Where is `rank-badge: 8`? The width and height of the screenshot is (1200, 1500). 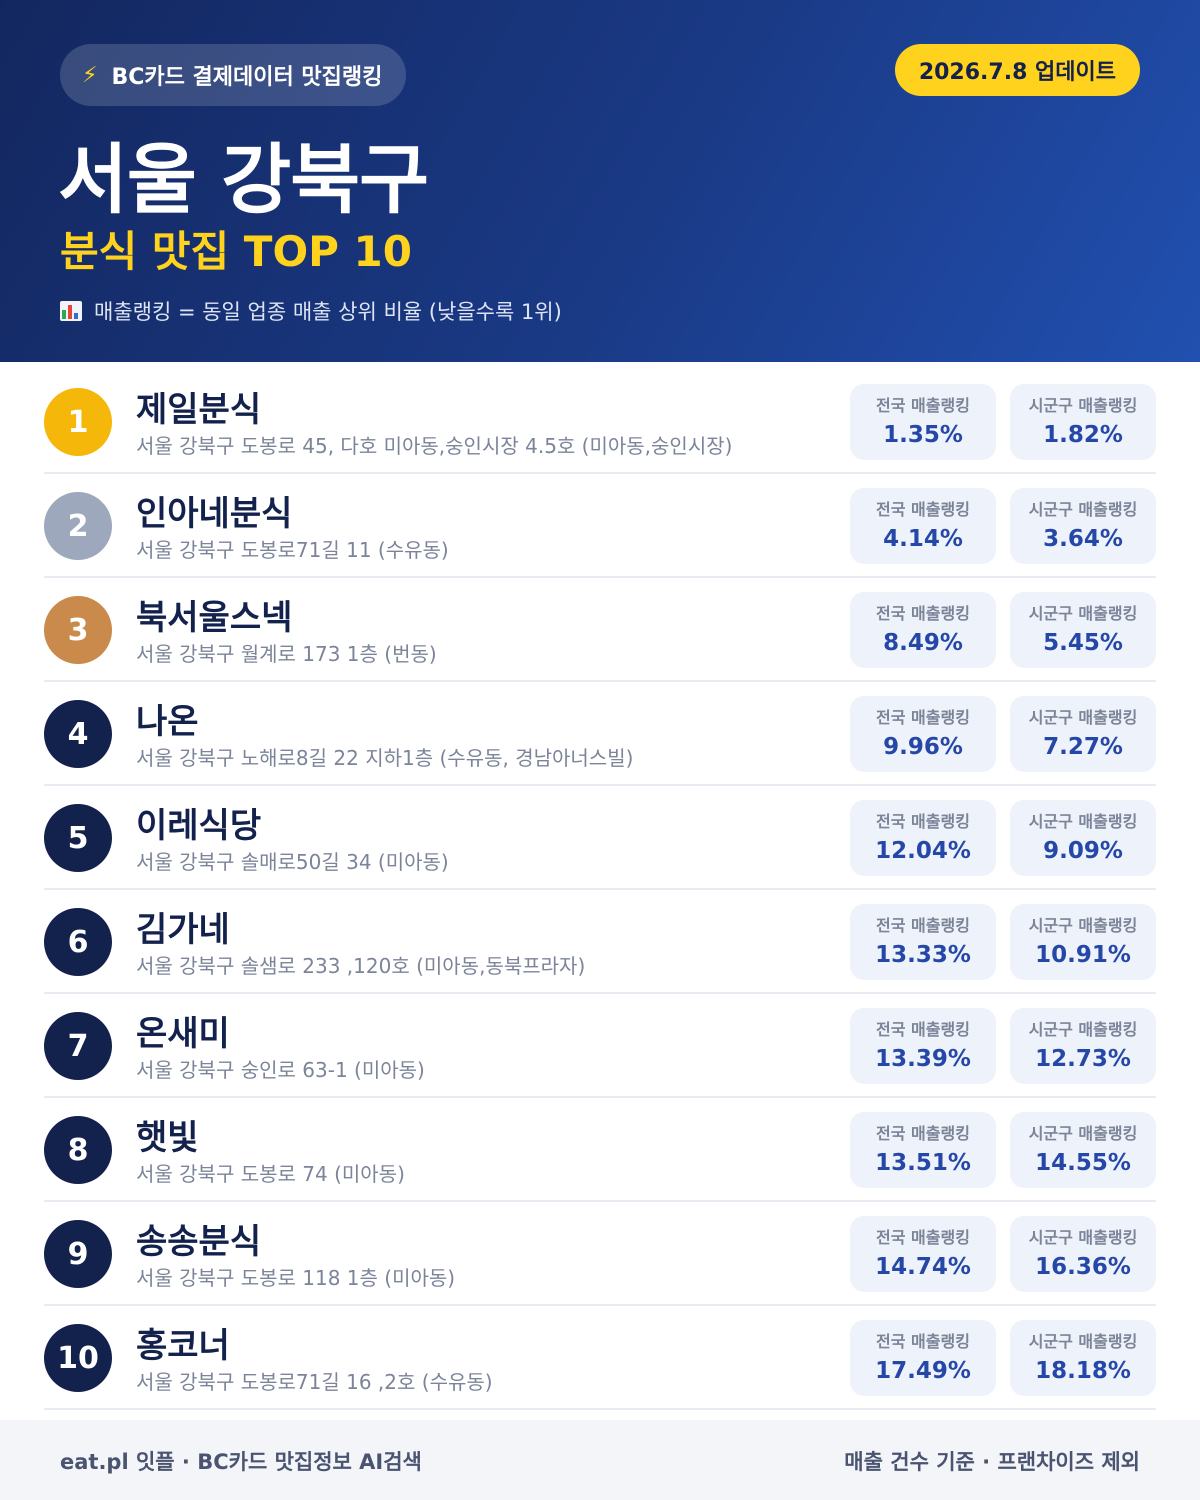
rank-badge: 8 is located at coordinates (78, 1150).